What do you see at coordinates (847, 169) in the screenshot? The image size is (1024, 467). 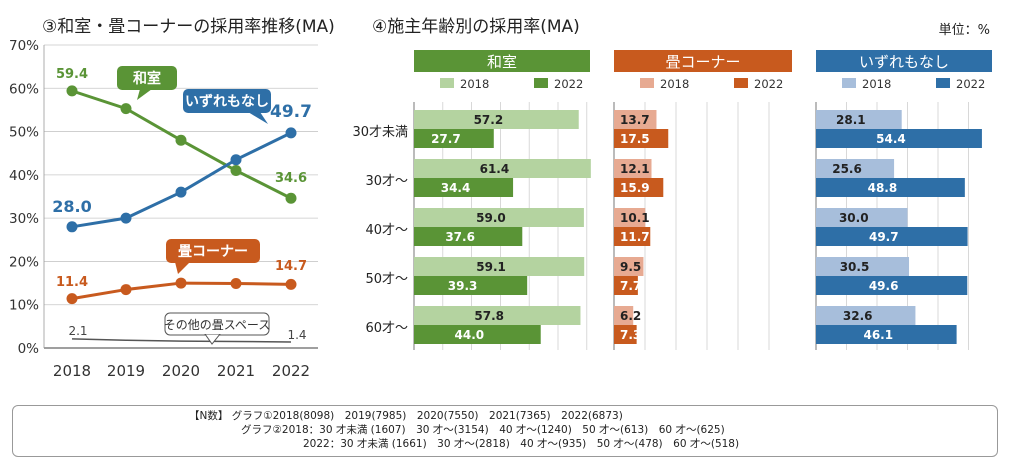 I see `bar-value-label: 25.6` at bounding box center [847, 169].